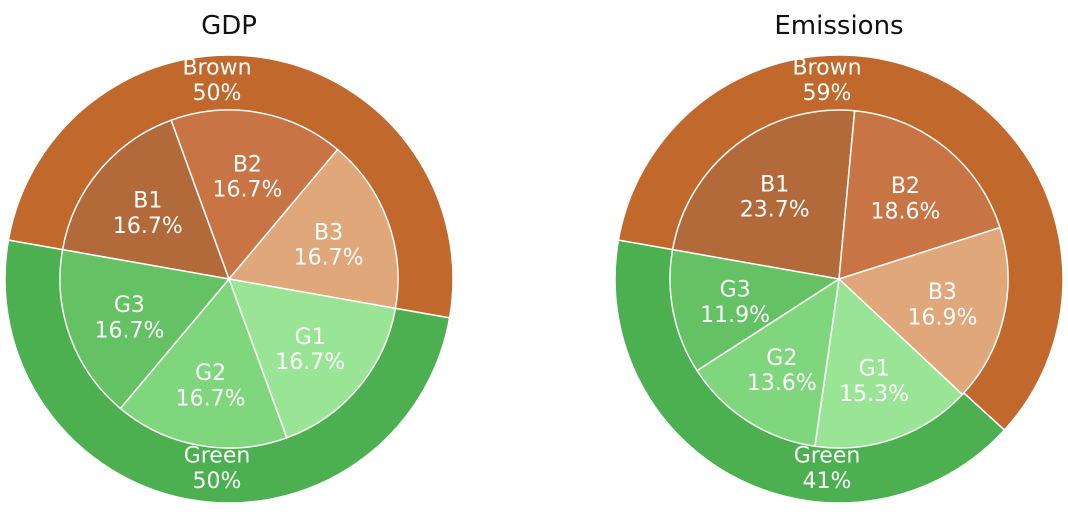 The image size is (1068, 512). Describe the element at coordinates (310, 350) in the screenshot. I see `inner-label-g1: G1 16.7%` at that location.